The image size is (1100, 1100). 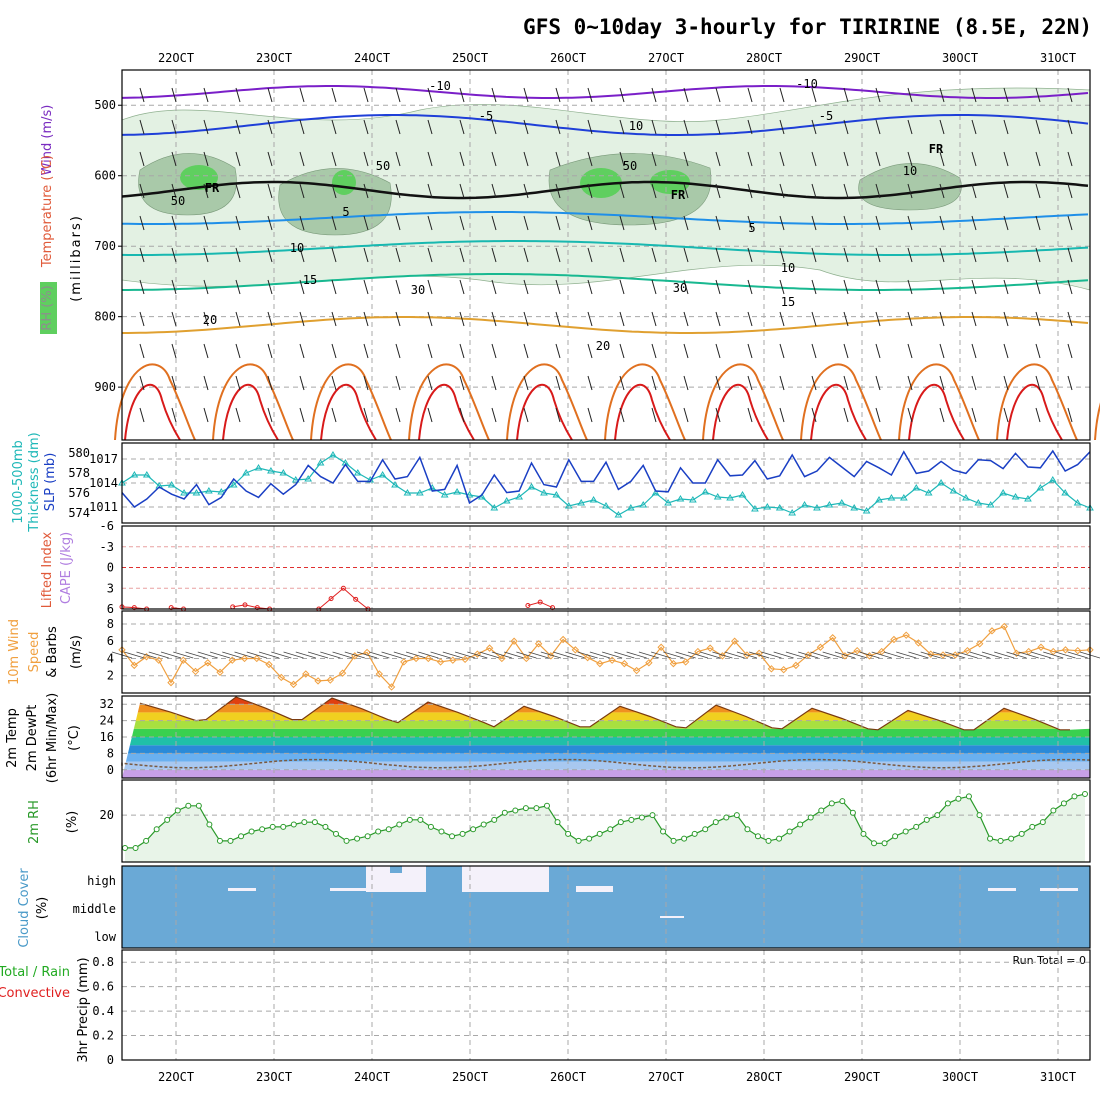 I want to click on top-date-label: 24OCT, so click(x=372, y=58).